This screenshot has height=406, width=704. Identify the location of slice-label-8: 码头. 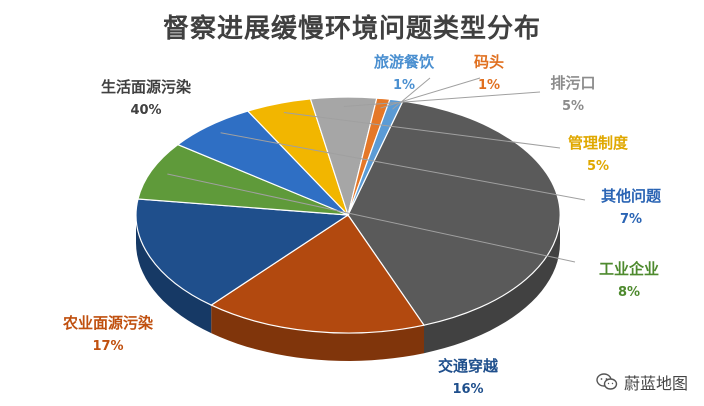
(489, 62).